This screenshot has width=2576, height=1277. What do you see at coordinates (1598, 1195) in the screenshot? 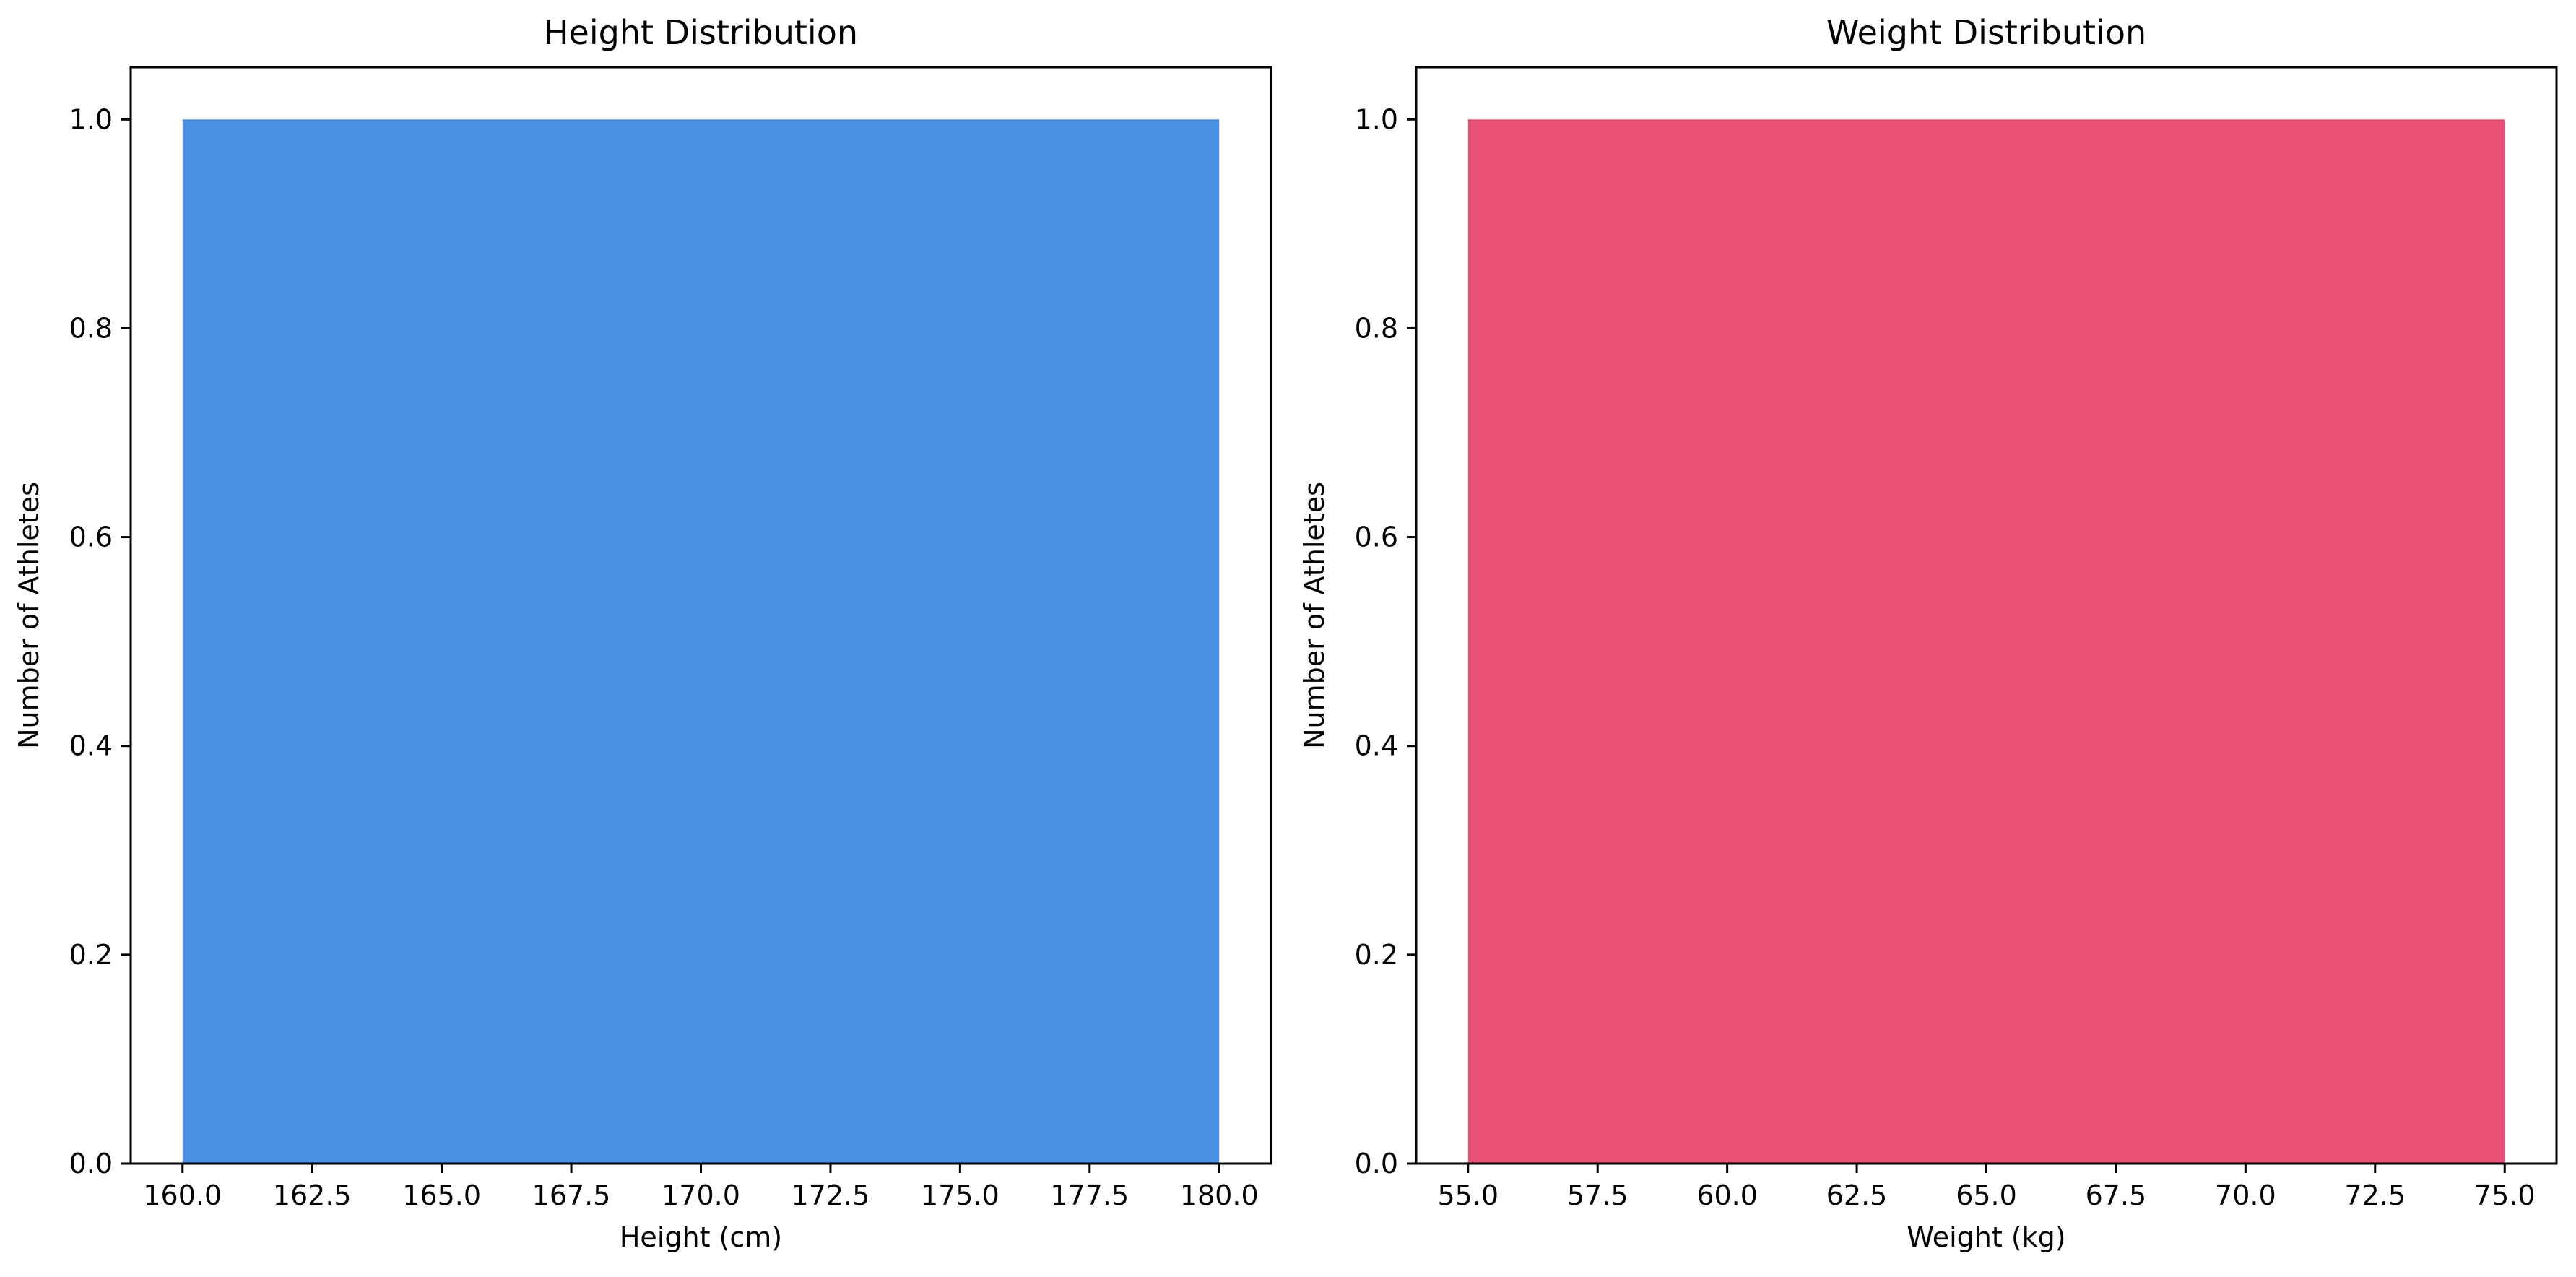
I see `weight-x-tick-label-1: 57.5` at bounding box center [1598, 1195].